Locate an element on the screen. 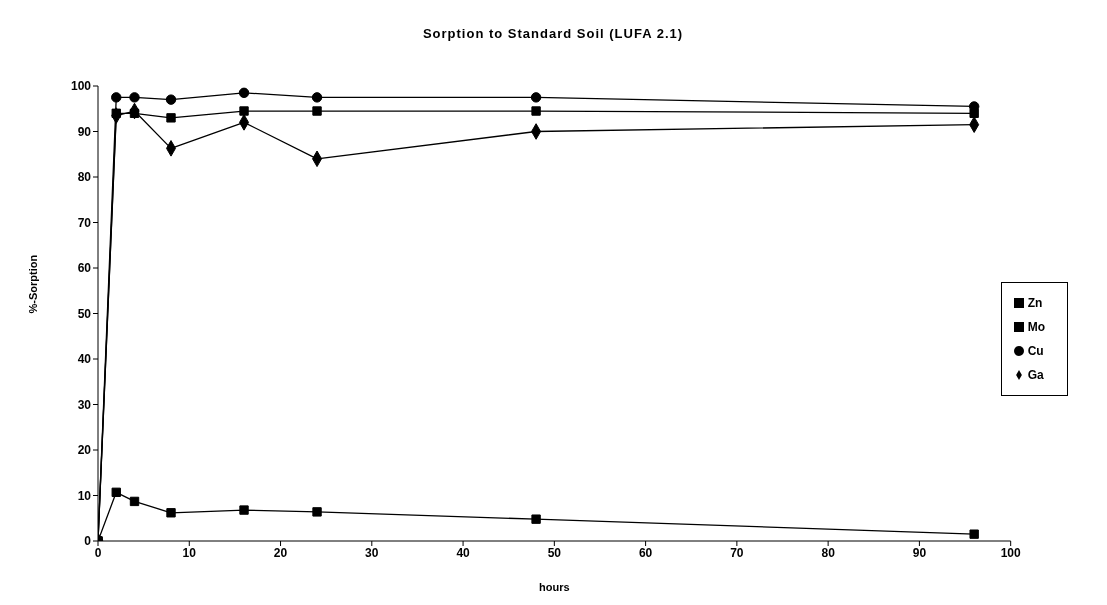 This screenshot has width=1107, height=605. y-tick-label: 70 is located at coordinates (84, 222).